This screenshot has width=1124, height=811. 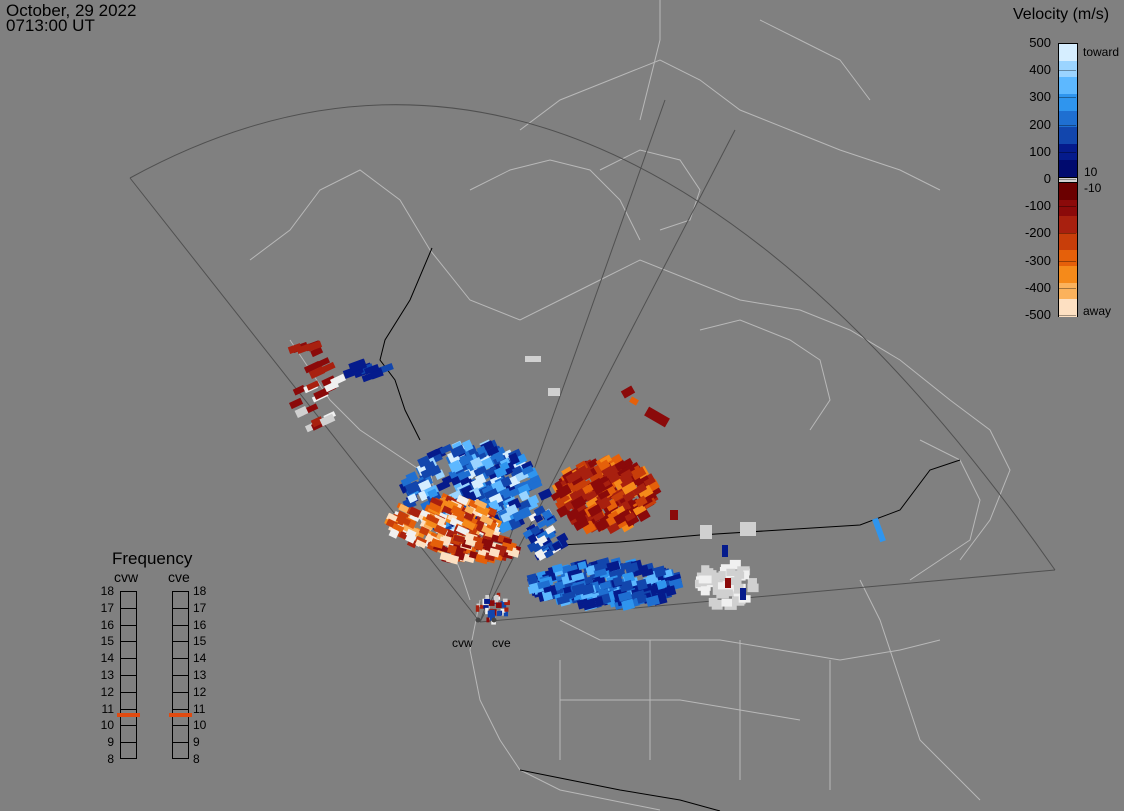 I want to click on colorbar-title: Velocity (m/s), so click(x=1061, y=14).